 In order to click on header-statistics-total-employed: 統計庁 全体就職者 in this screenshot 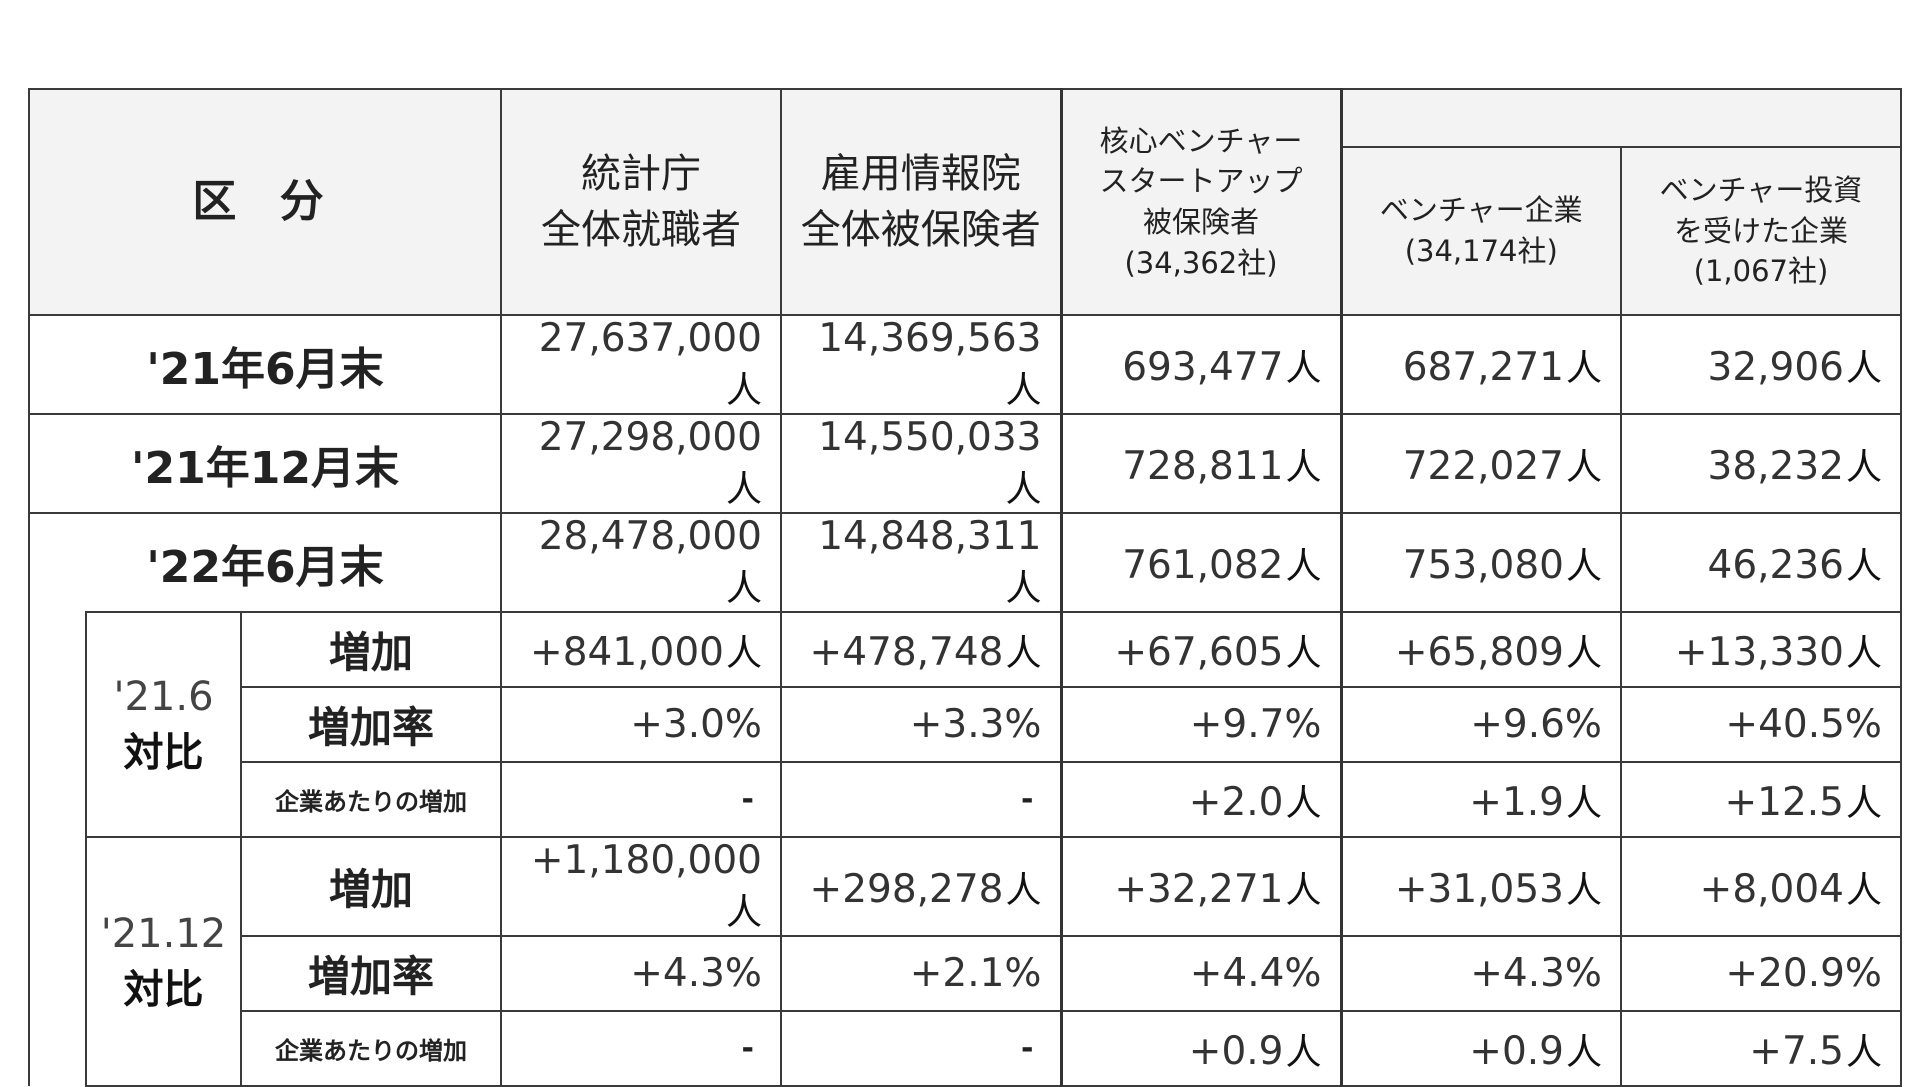, I will do `click(641, 202)`.